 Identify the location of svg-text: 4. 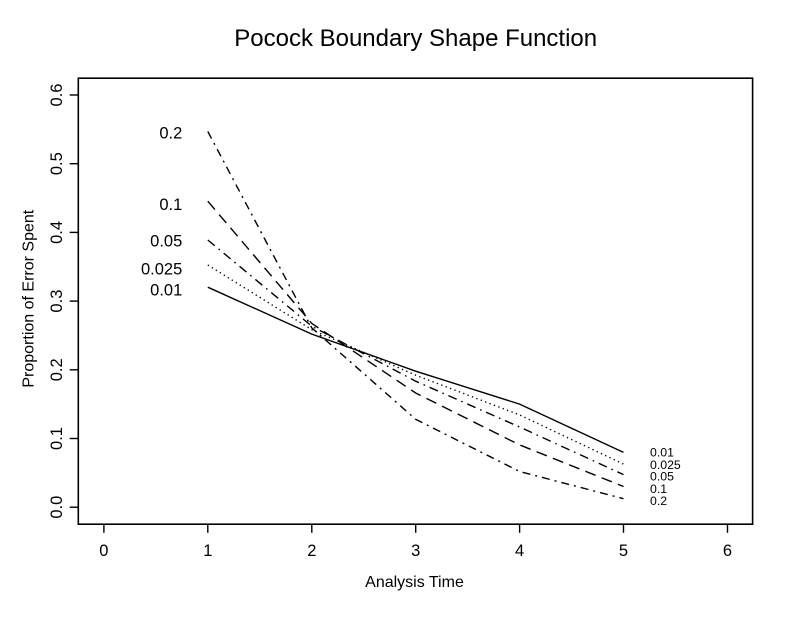
(519, 551).